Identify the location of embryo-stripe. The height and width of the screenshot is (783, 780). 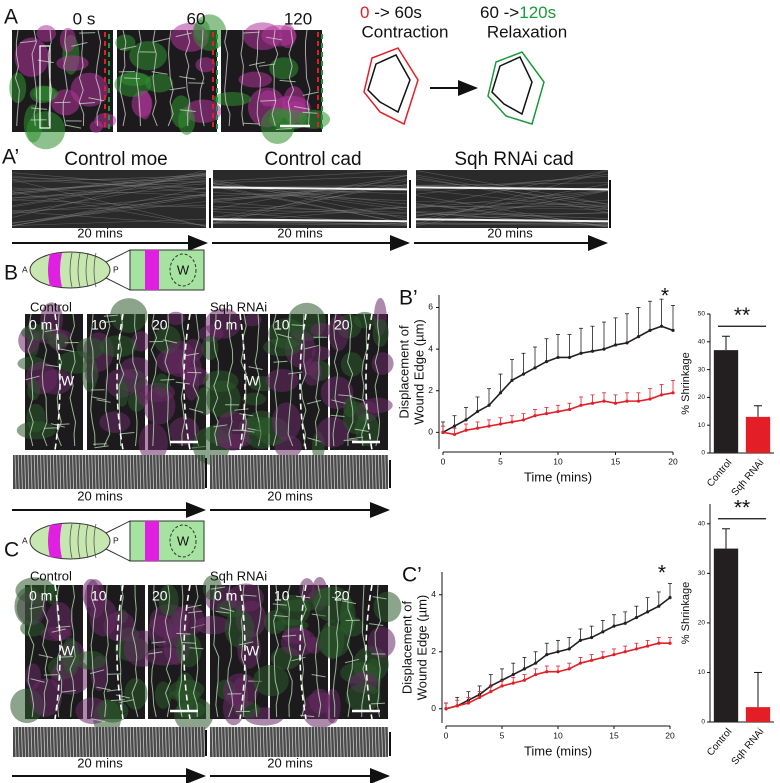
(55, 541).